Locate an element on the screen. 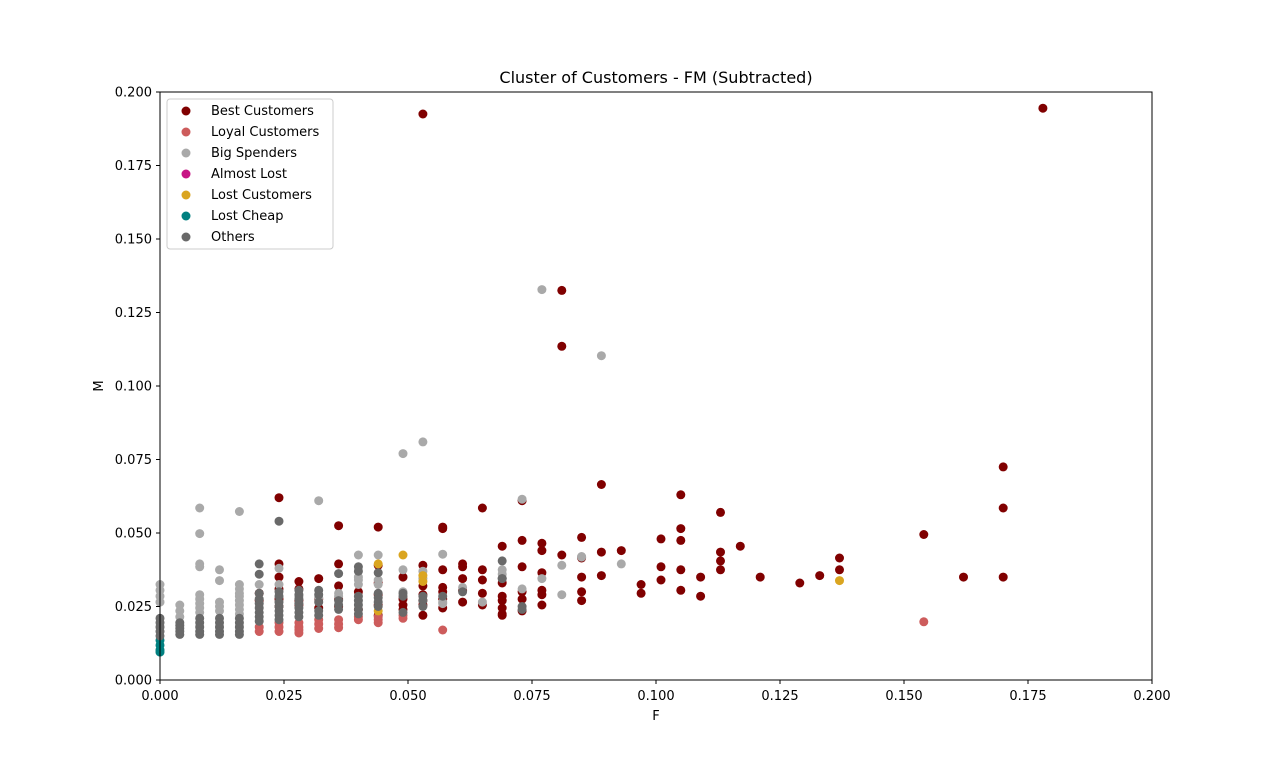 The width and height of the screenshot is (1280, 764). legend-label: Almost Lost is located at coordinates (249, 174).